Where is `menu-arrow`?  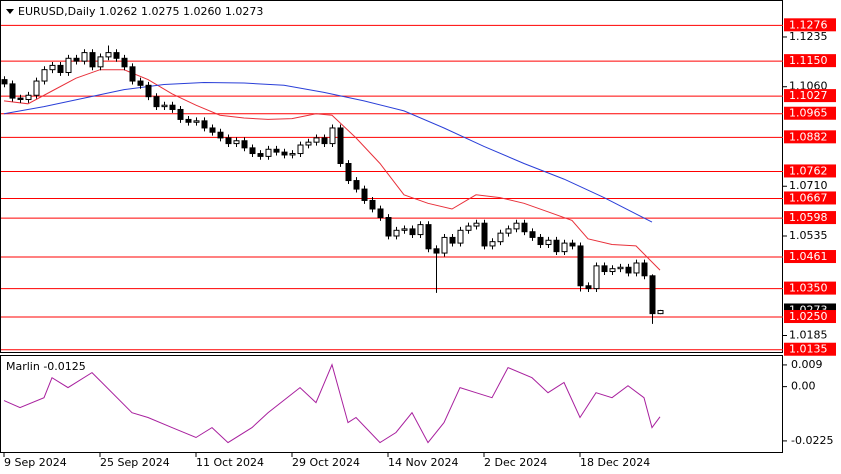 menu-arrow is located at coordinates (10, 11).